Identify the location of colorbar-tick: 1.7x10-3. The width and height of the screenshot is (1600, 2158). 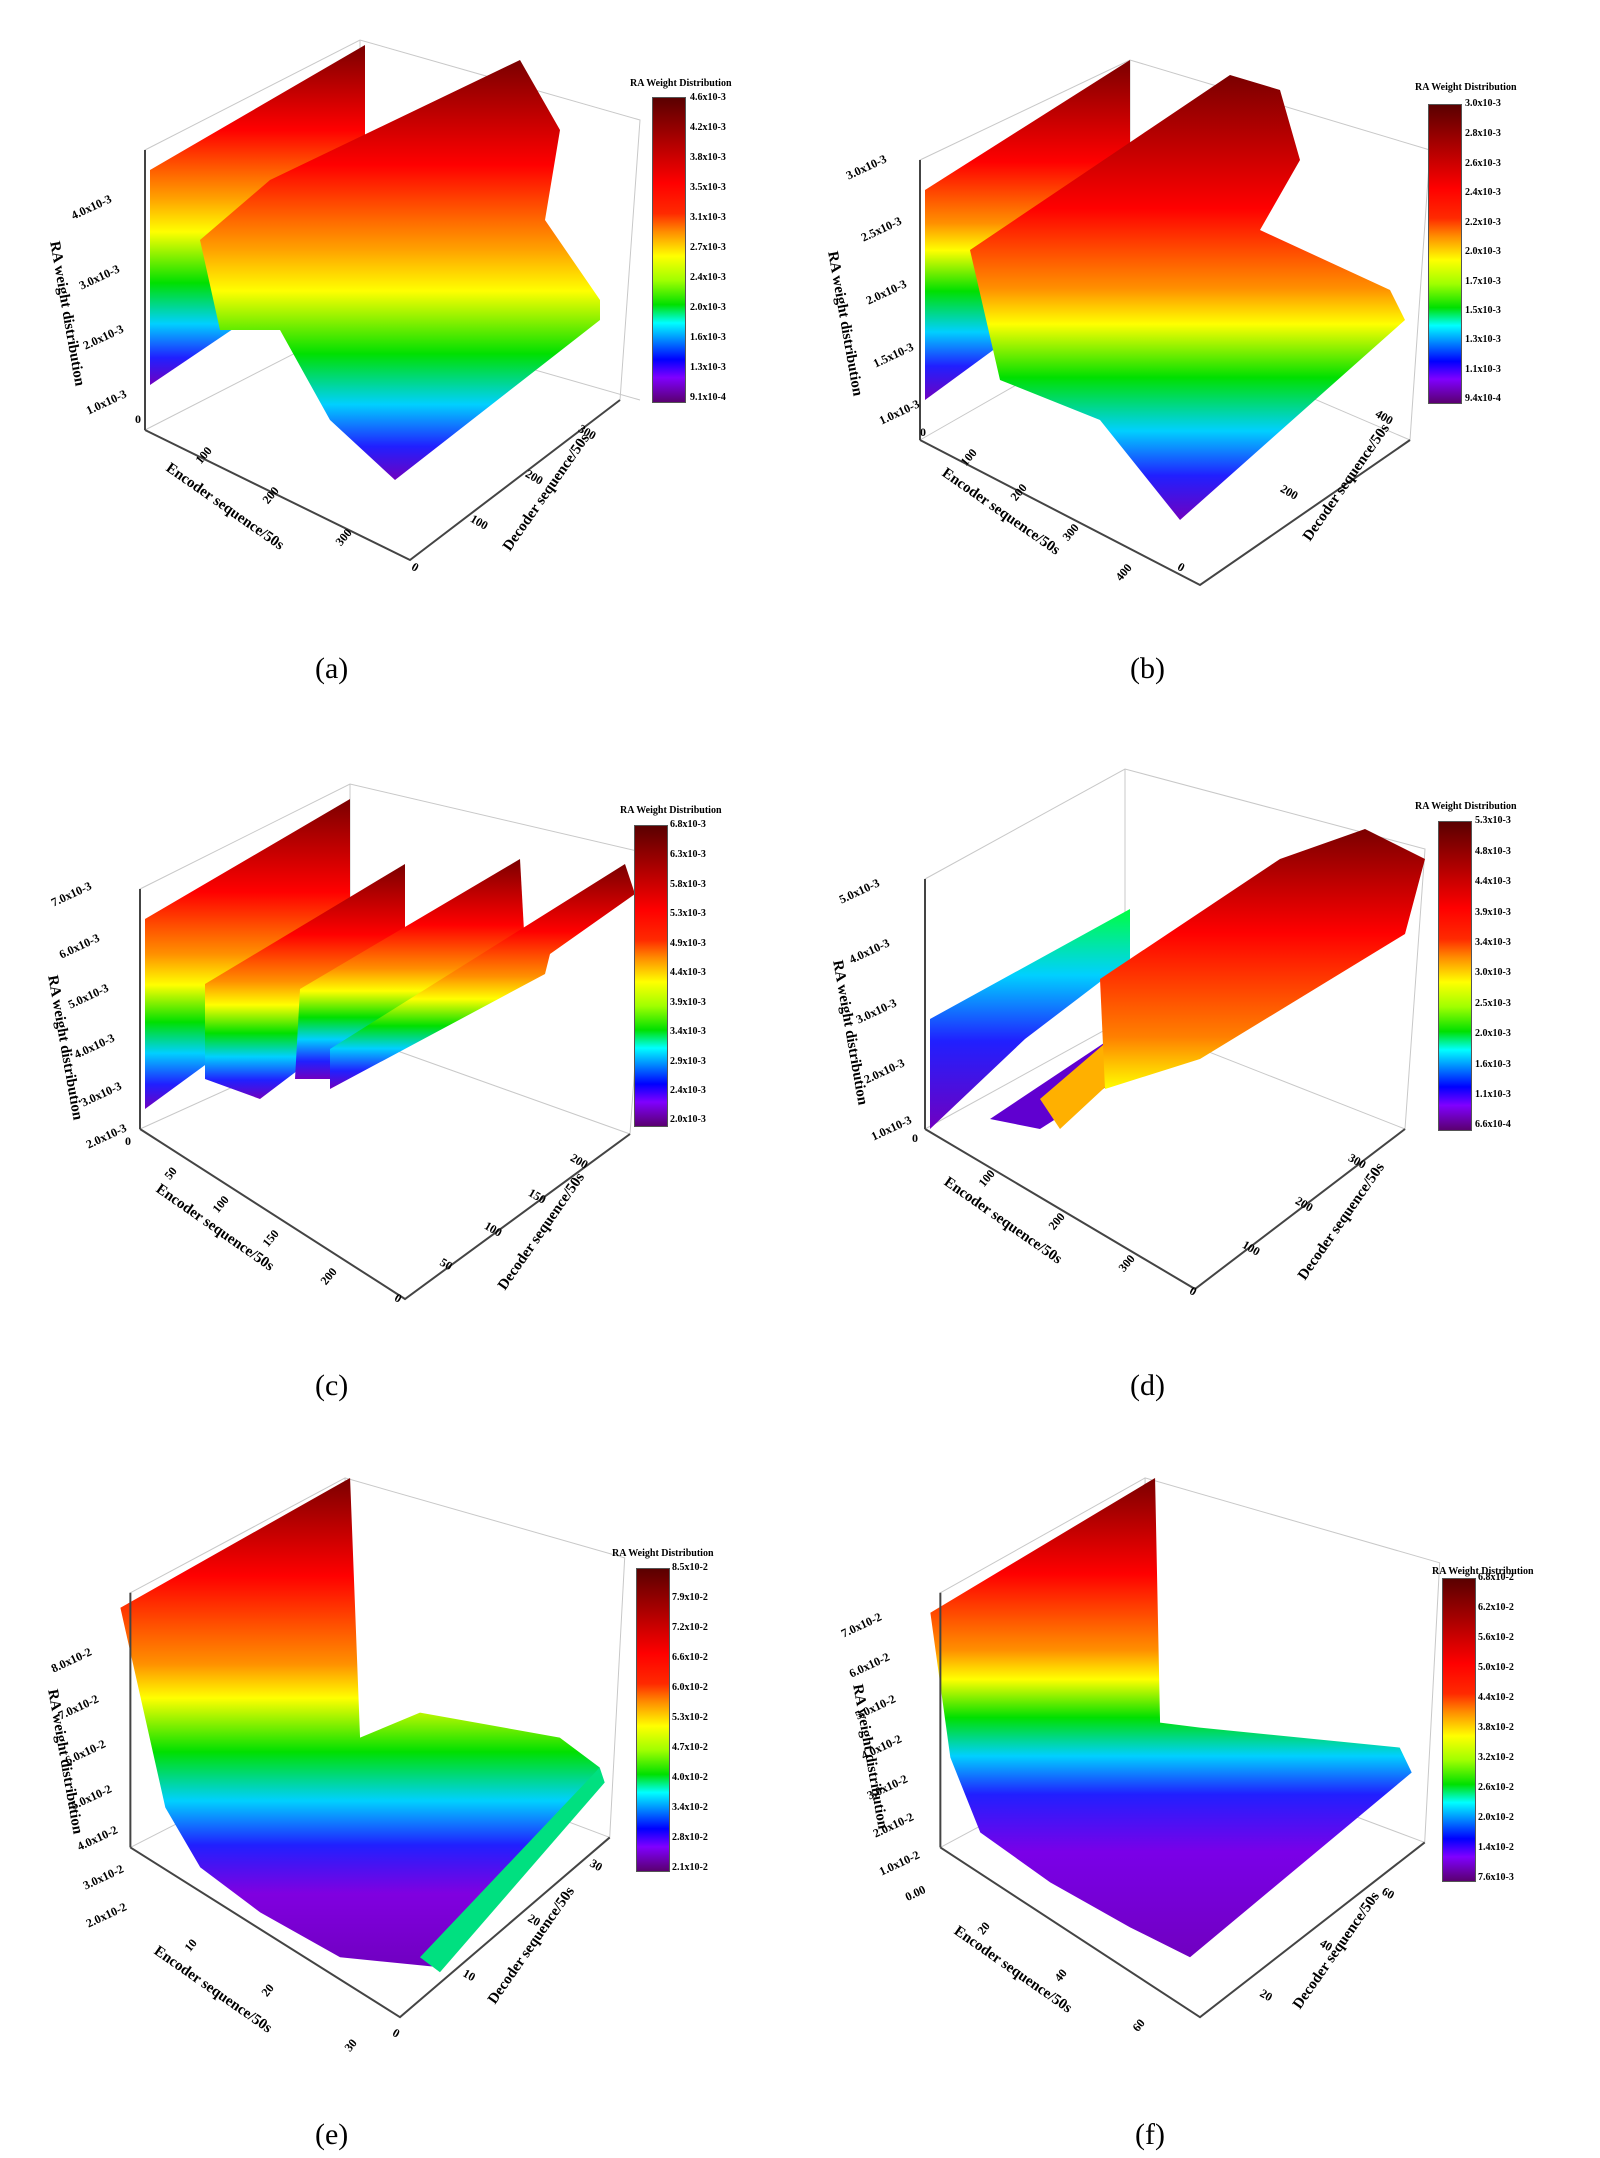
(1483, 281).